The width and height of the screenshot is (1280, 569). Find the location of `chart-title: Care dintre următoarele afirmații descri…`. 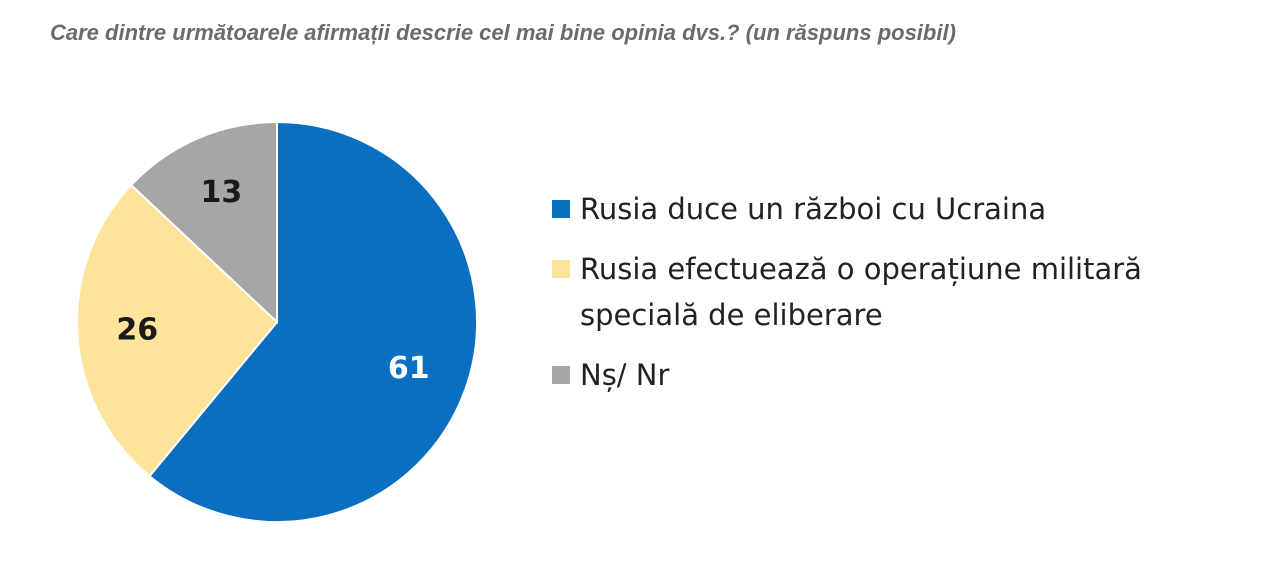

chart-title: Care dintre următoarele afirmații descri… is located at coordinates (503, 32).